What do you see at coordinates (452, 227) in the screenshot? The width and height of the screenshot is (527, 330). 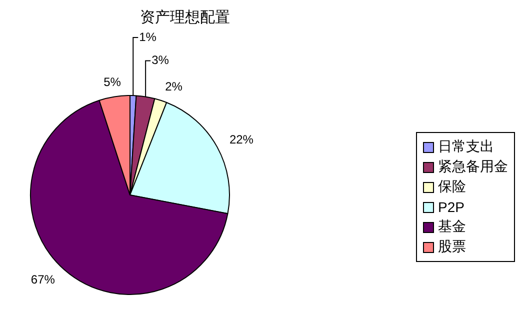 I see `legend-label: 基金` at bounding box center [452, 227].